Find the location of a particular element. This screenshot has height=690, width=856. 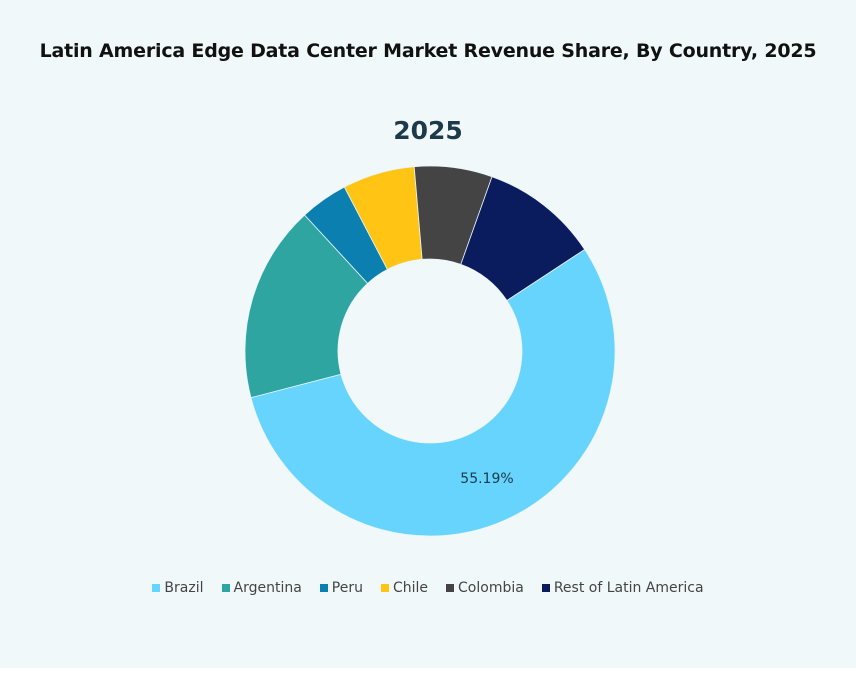

legend-label: Peru is located at coordinates (347, 588).